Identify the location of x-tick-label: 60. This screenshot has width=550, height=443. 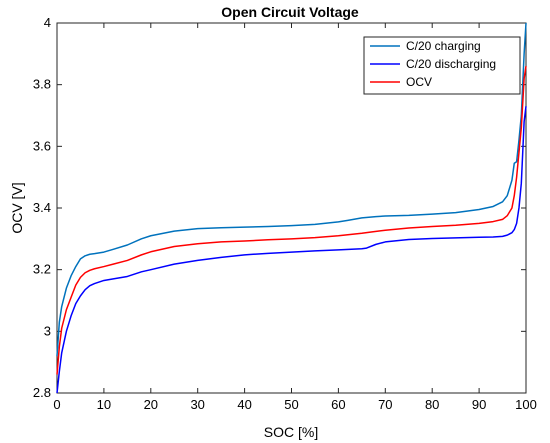
(338, 404).